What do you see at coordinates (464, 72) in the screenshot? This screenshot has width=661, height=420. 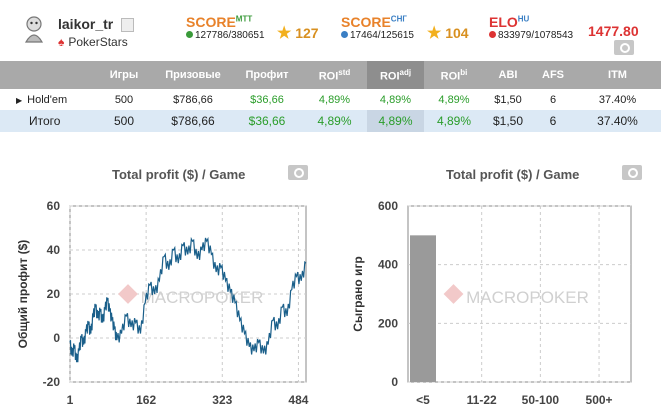 I see `roi-sup: bi` at bounding box center [464, 72].